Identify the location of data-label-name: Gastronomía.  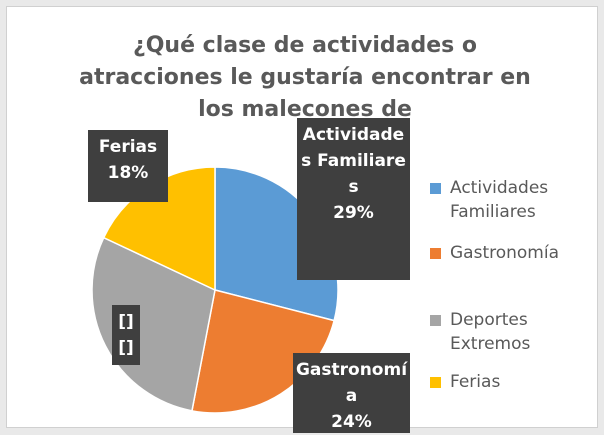
(351, 383).